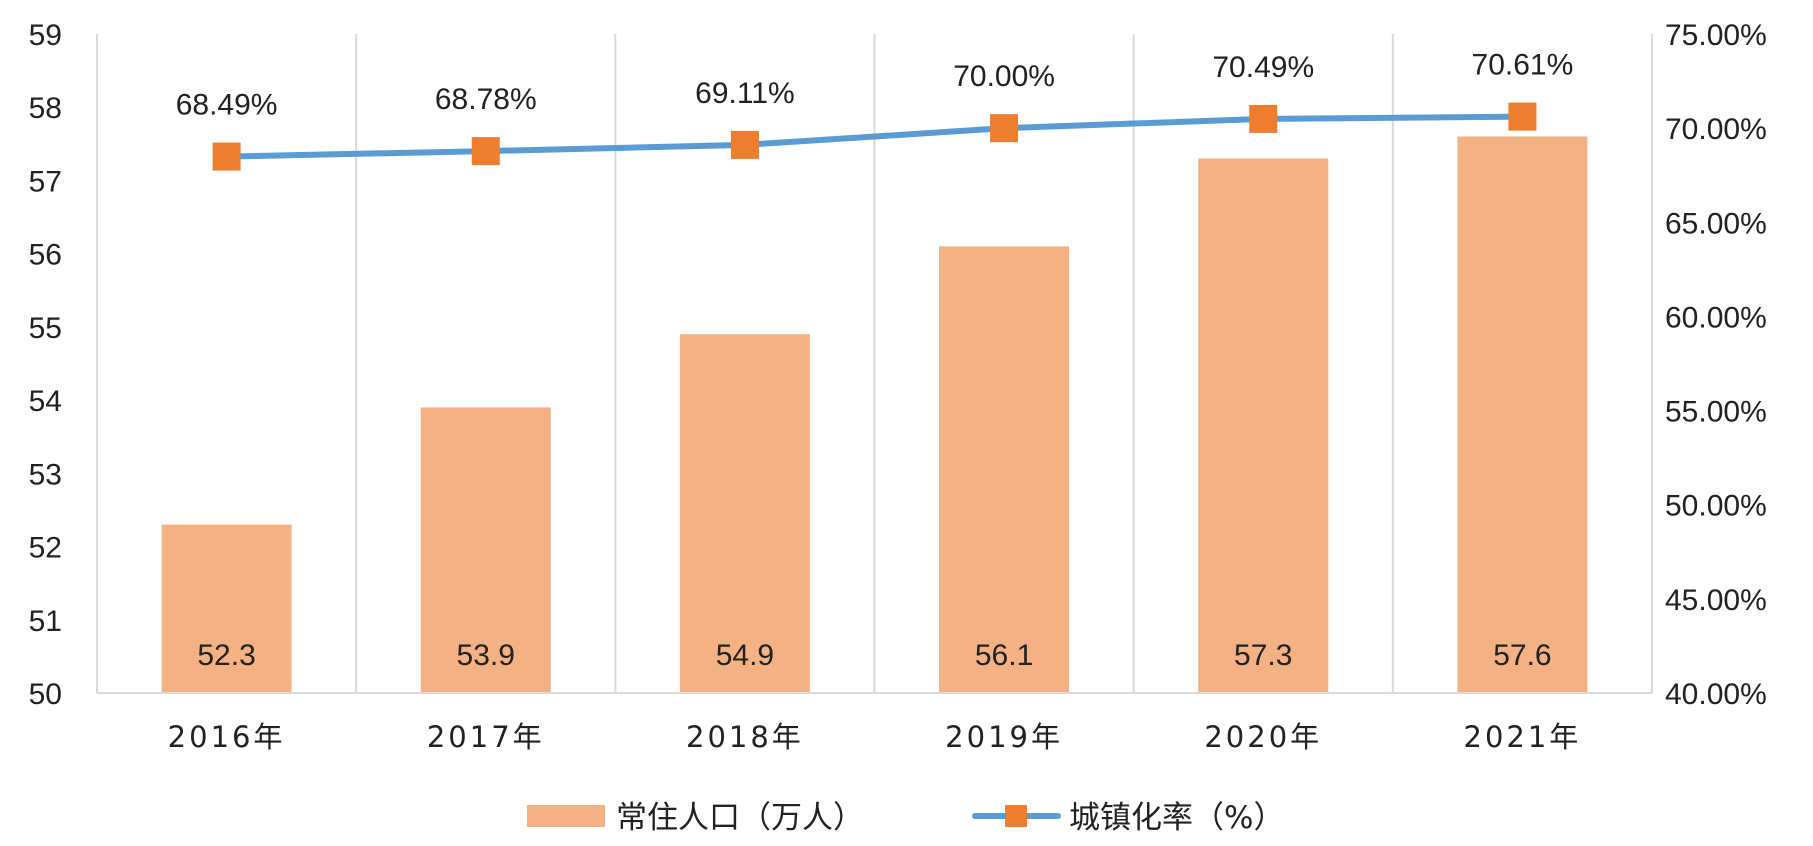  Describe the element at coordinates (45, 255) in the screenshot. I see `y-left-tick-label: 56` at that location.